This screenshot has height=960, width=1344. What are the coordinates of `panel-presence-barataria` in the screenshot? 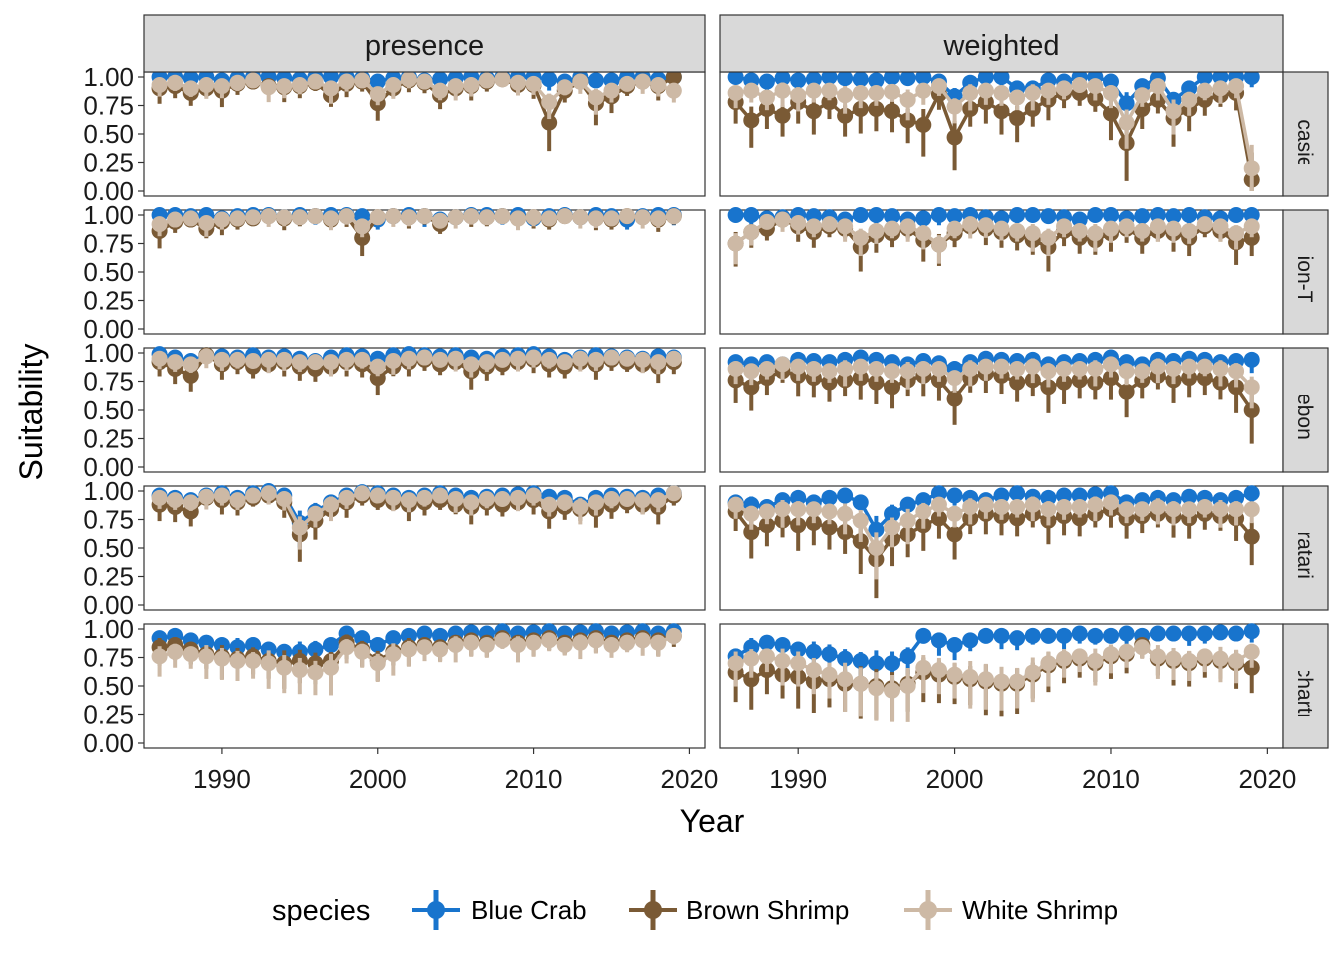 It's located at (416, 522).